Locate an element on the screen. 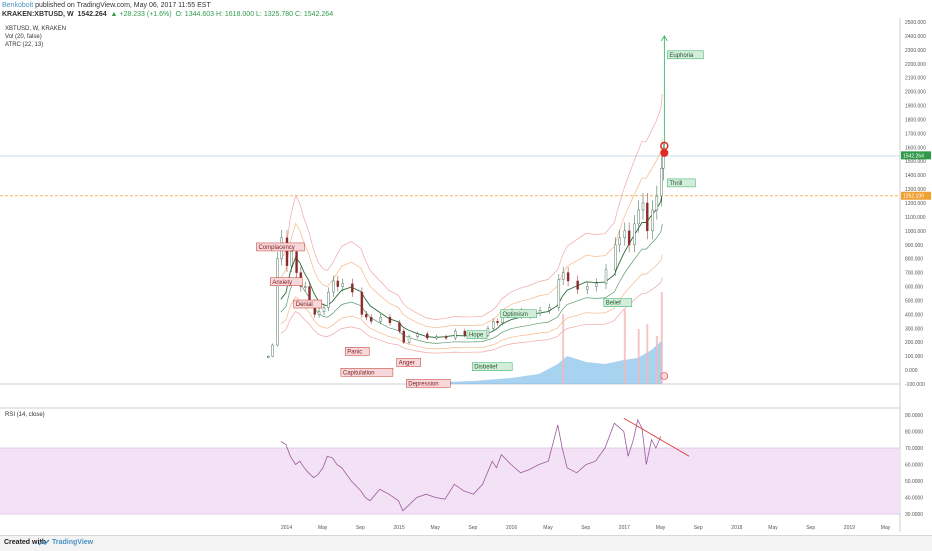  phase-label-text: Panic is located at coordinates (354, 352).